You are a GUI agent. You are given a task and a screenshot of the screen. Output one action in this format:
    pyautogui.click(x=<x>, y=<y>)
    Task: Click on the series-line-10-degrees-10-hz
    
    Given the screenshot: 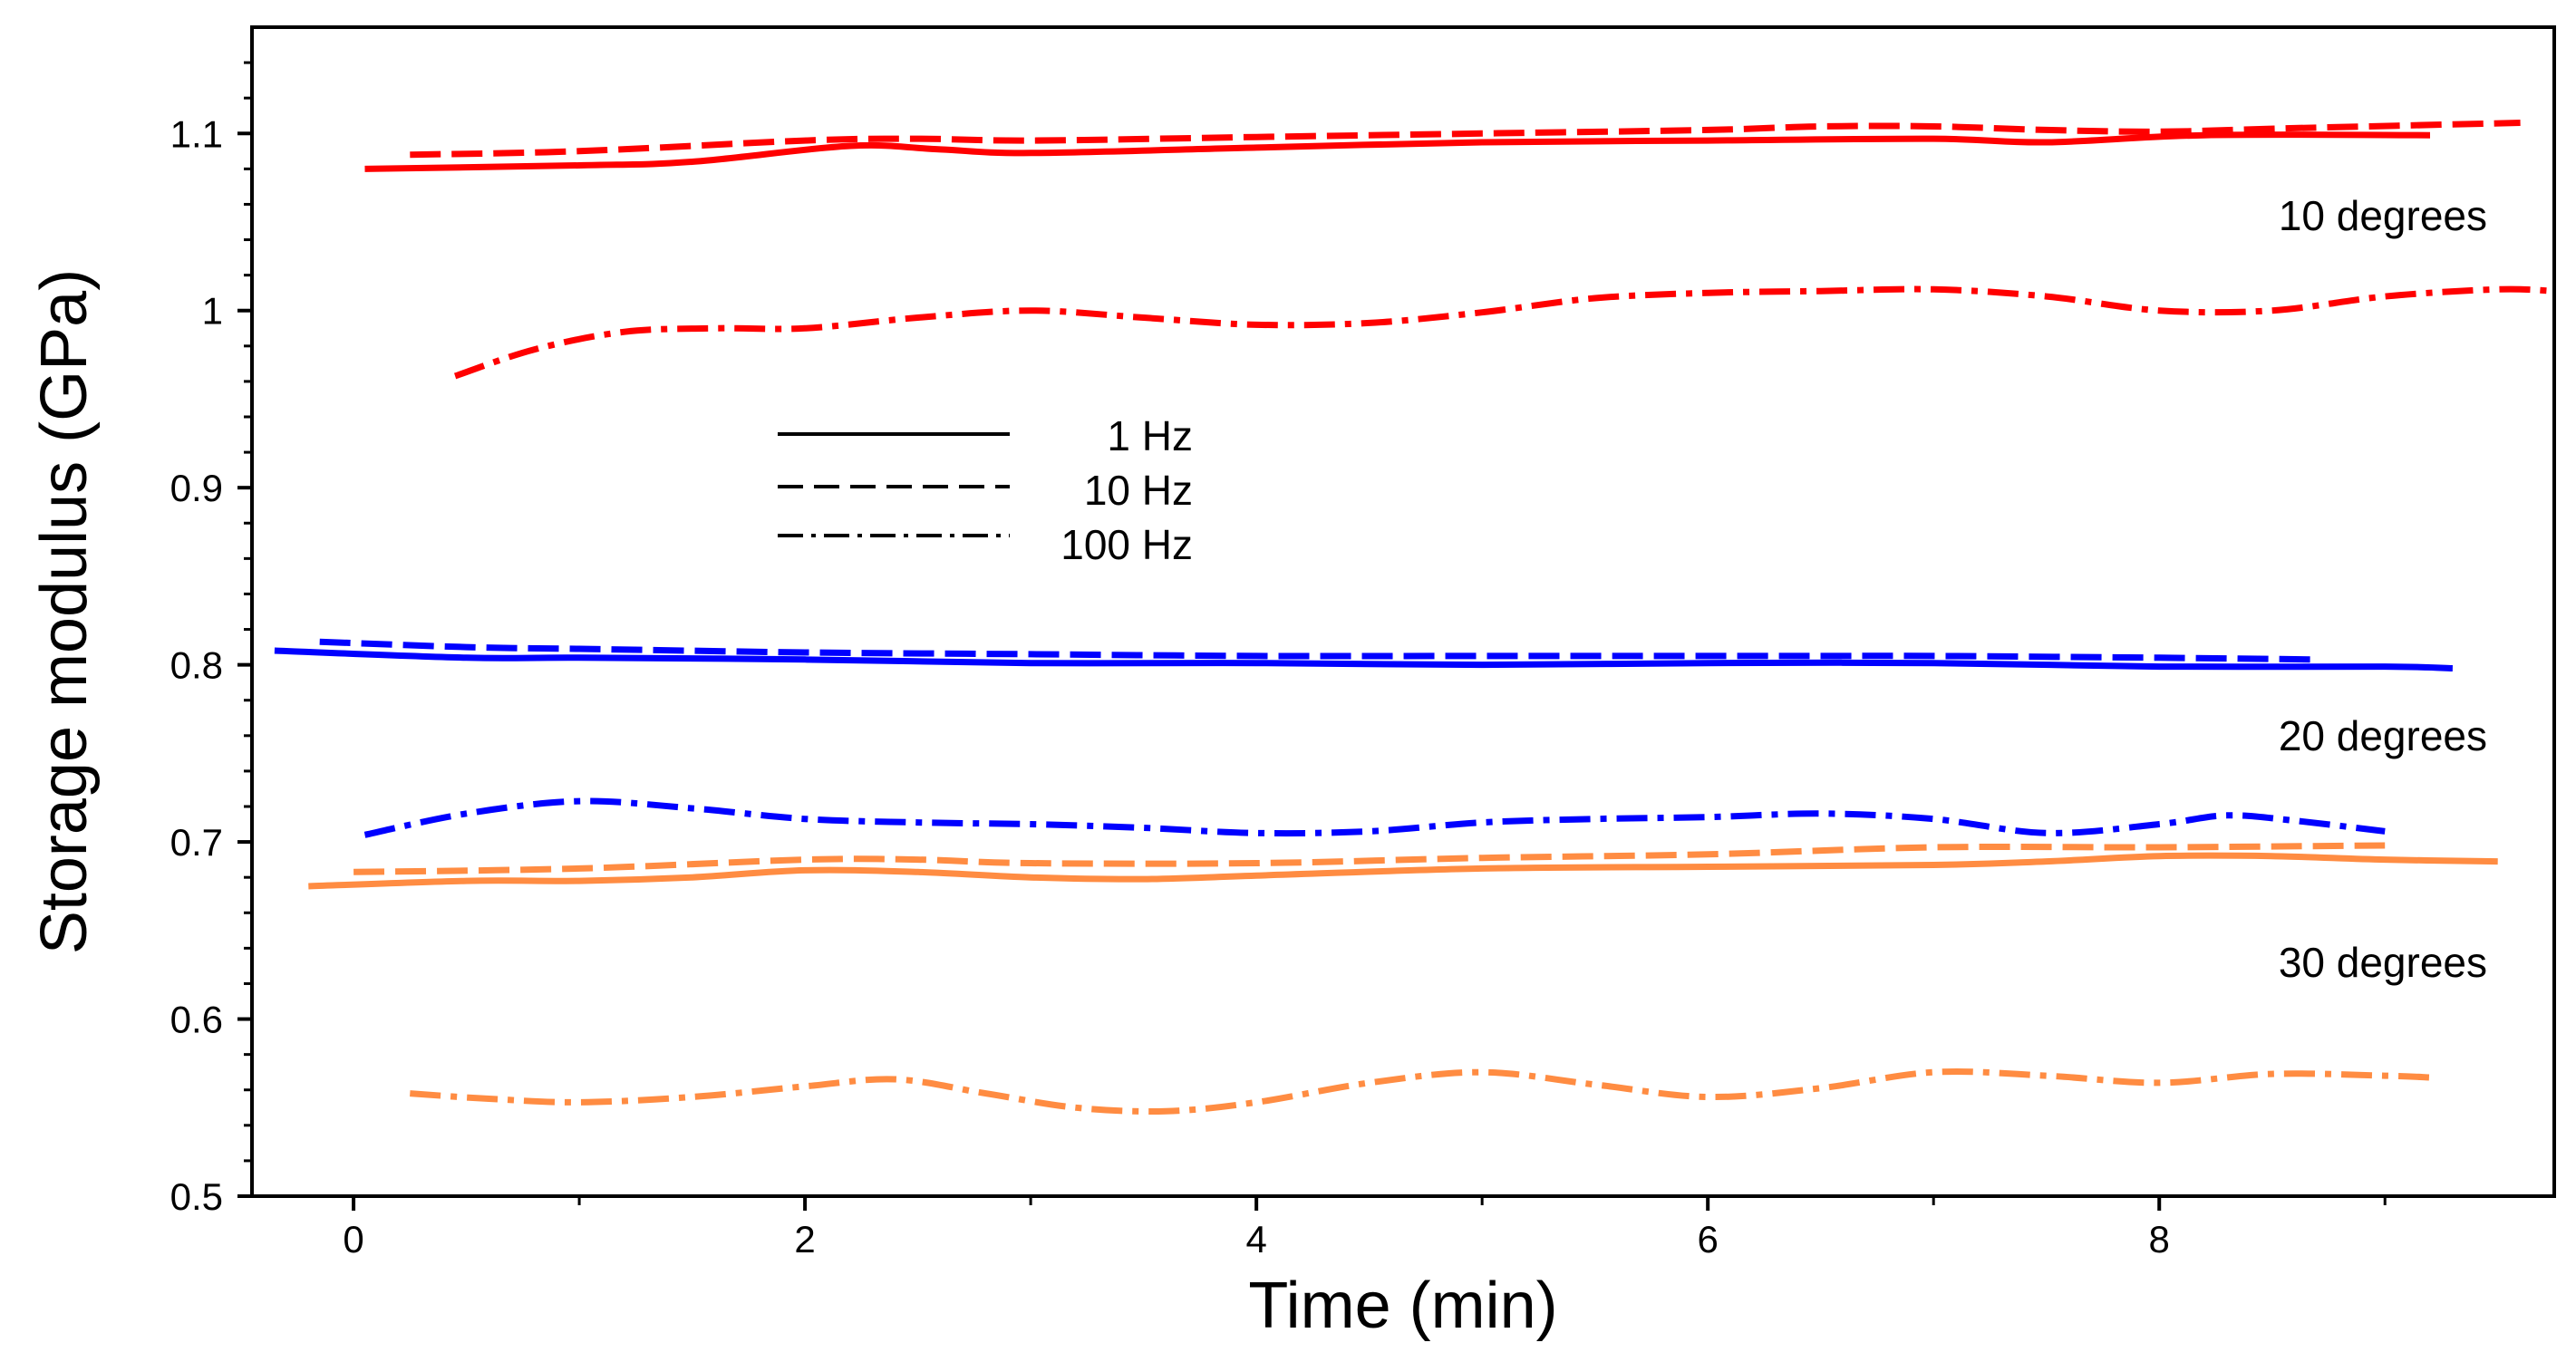 What is the action you would take?
    pyautogui.click(x=1465, y=139)
    